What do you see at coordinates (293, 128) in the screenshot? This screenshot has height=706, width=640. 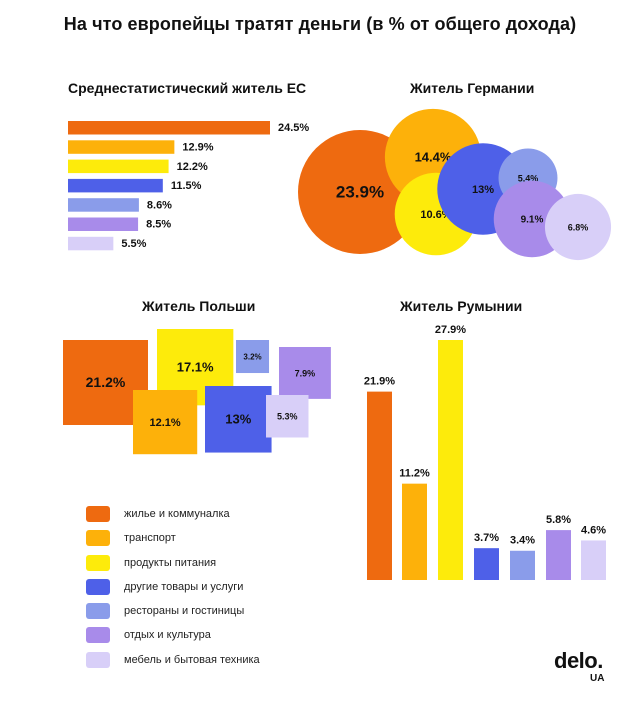 I see `eu-bar-label: 24.5%` at bounding box center [293, 128].